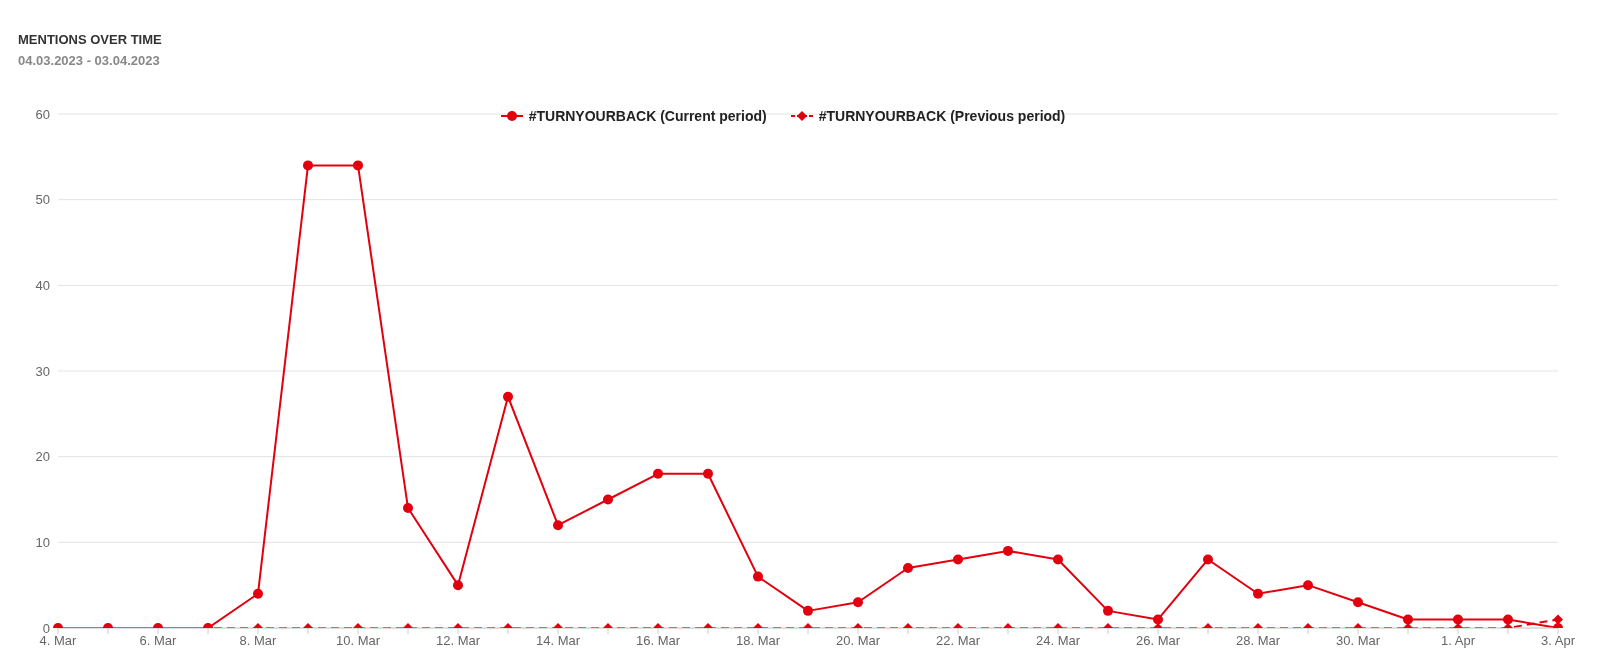 This screenshot has height=666, width=1600. Describe the element at coordinates (42, 371) in the screenshot. I see `y-tick-label: 30` at that location.